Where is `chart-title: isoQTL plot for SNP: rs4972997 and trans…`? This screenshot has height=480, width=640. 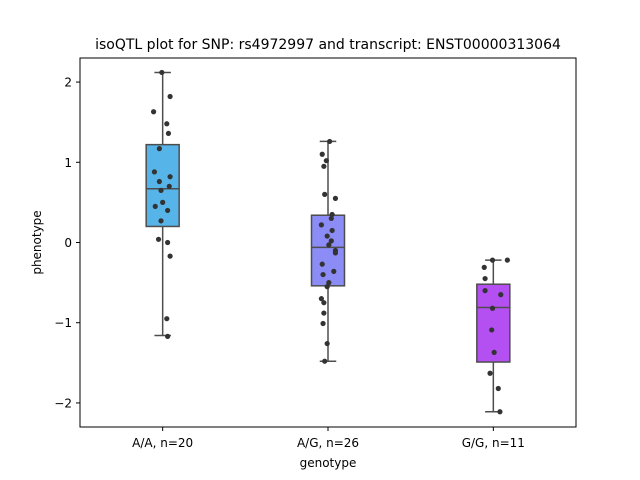 chart-title: isoQTL plot for SNP: rs4972997 and trans… is located at coordinates (328, 45).